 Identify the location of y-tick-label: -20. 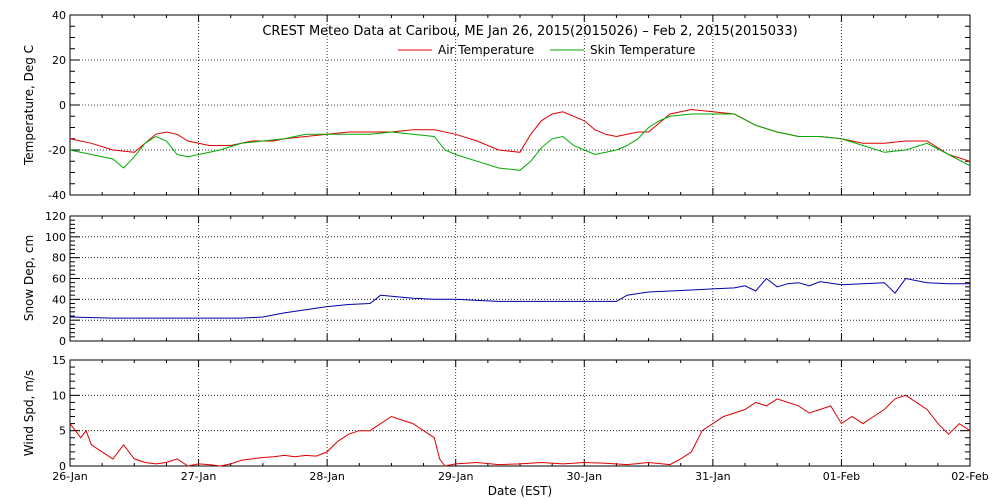
(57, 150).